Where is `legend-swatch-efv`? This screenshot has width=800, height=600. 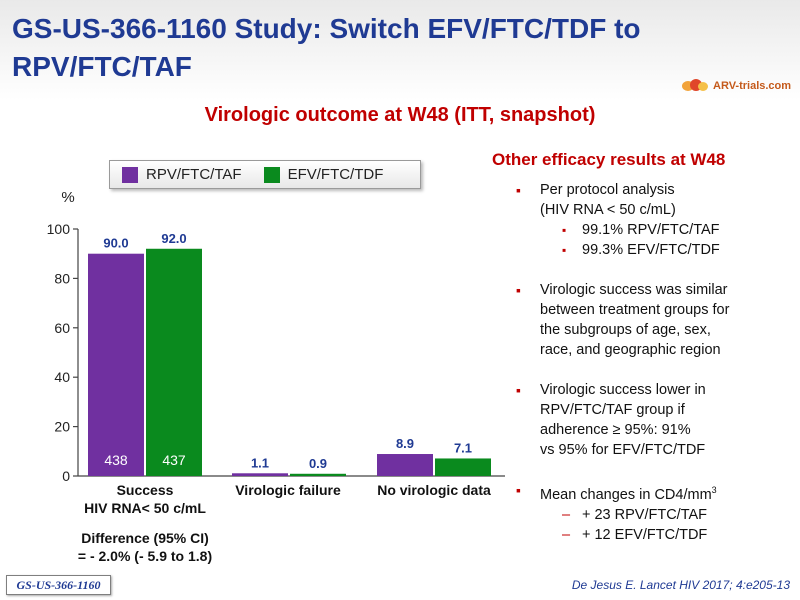 legend-swatch-efv is located at coordinates (271, 174).